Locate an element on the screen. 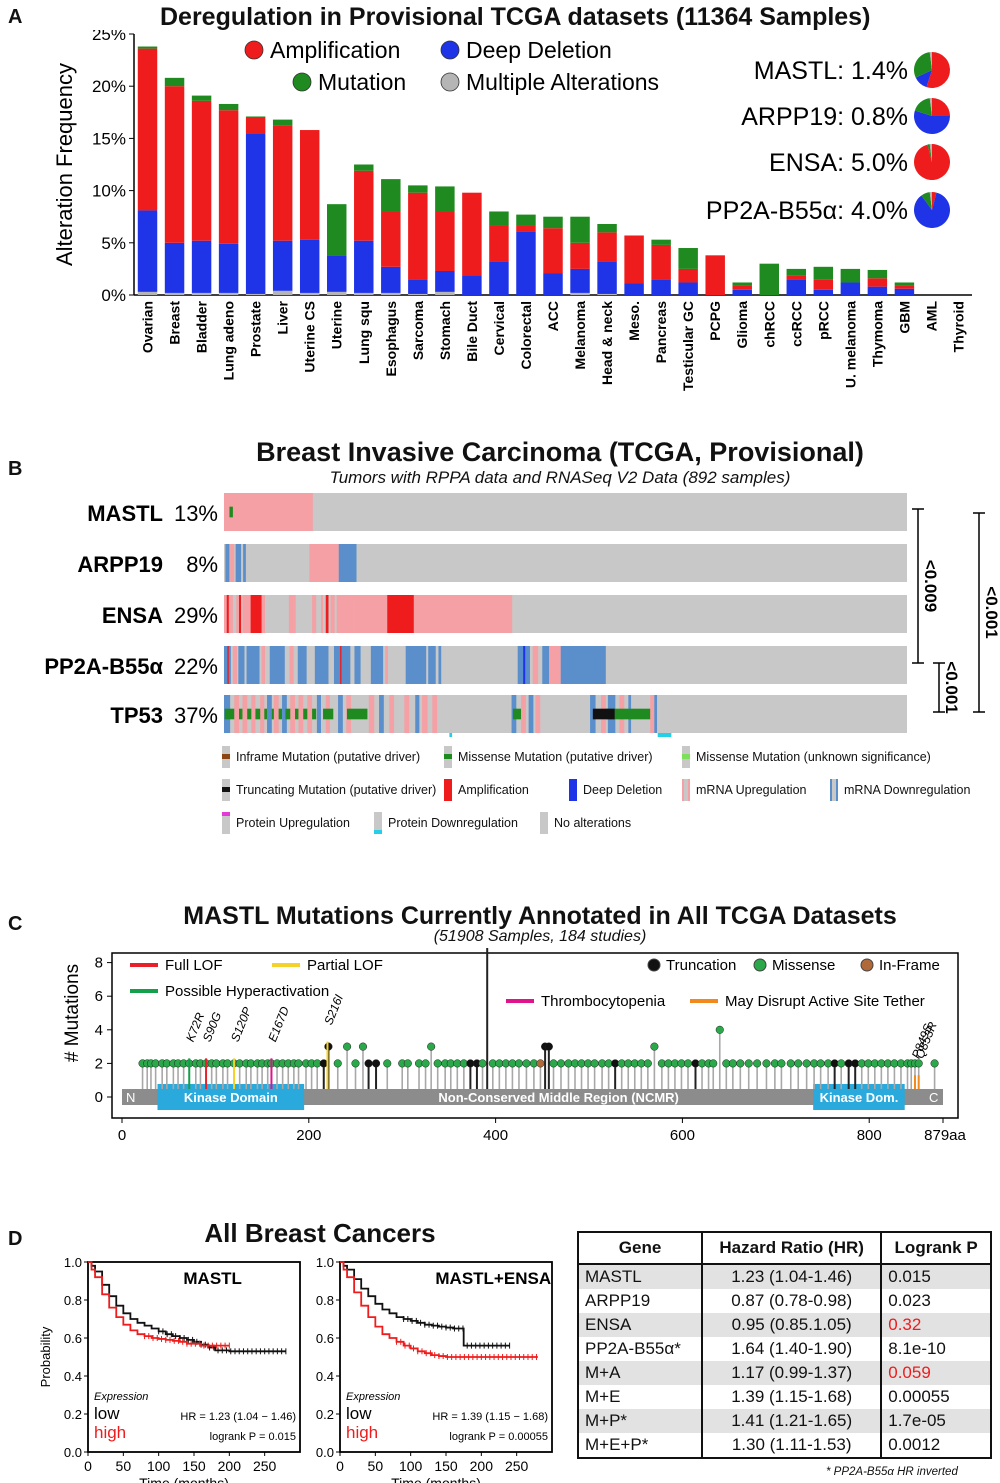 Image resolution: width=1000 pixels, height=1483 pixels. hr-cell: 0.95 (0.85.1.05) is located at coordinates (792, 1325).